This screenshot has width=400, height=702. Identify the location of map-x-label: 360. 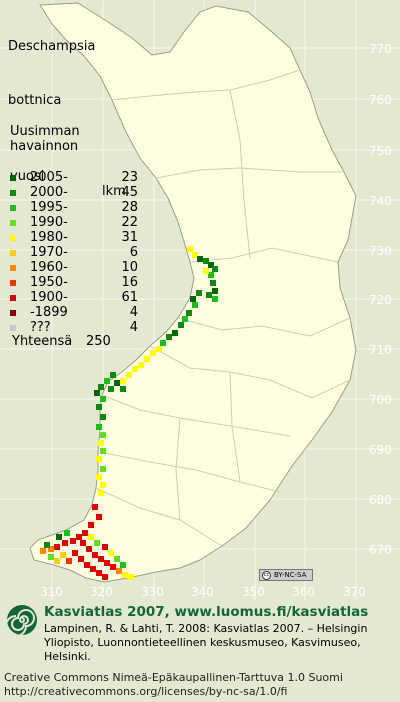
(303, 592).